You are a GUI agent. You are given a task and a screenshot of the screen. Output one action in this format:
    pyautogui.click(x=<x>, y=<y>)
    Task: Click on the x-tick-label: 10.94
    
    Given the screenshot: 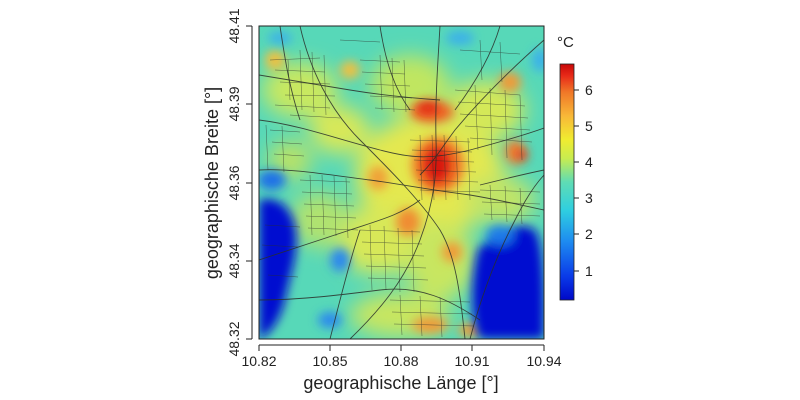 What is the action you would take?
    pyautogui.click(x=543, y=361)
    